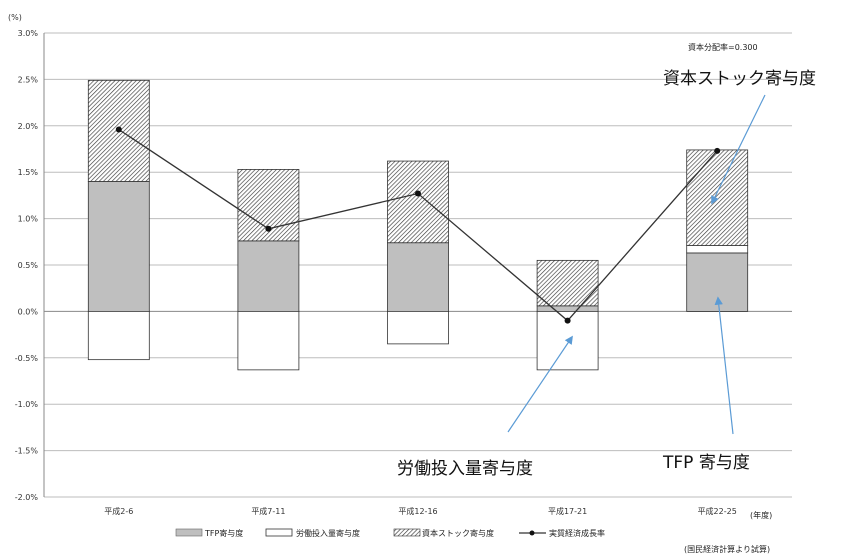 Image resolution: width=841 pixels, height=555 pixels. Describe the element at coordinates (390, 533) in the screenshot. I see `legend: TFP寄与度 労働投入量寄与度 資本ストック寄与度 実質経済成長率` at that location.